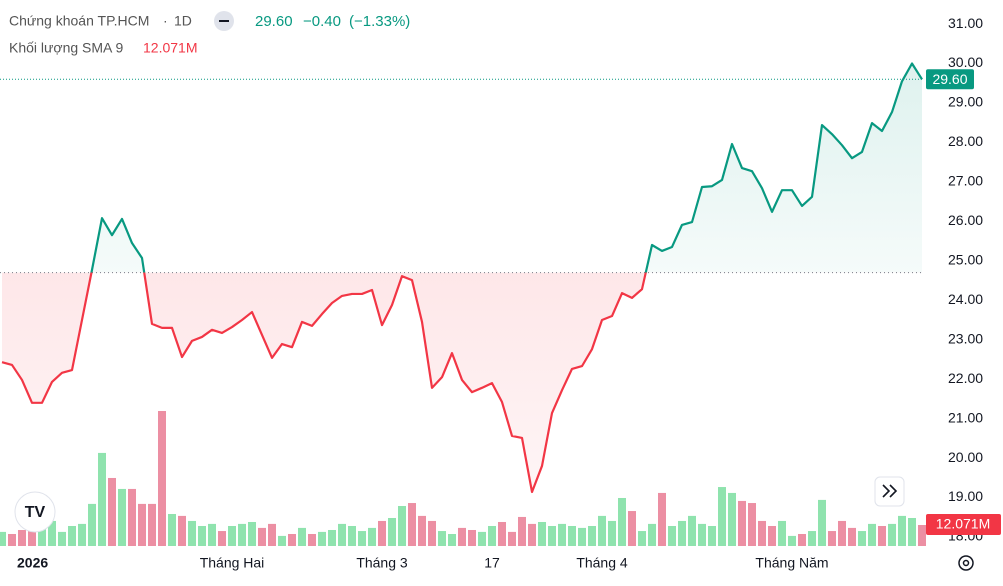 The image size is (1003, 586). What do you see at coordinates (965, 378) in the screenshot?
I see `y-tick-label: 22.00` at bounding box center [965, 378].